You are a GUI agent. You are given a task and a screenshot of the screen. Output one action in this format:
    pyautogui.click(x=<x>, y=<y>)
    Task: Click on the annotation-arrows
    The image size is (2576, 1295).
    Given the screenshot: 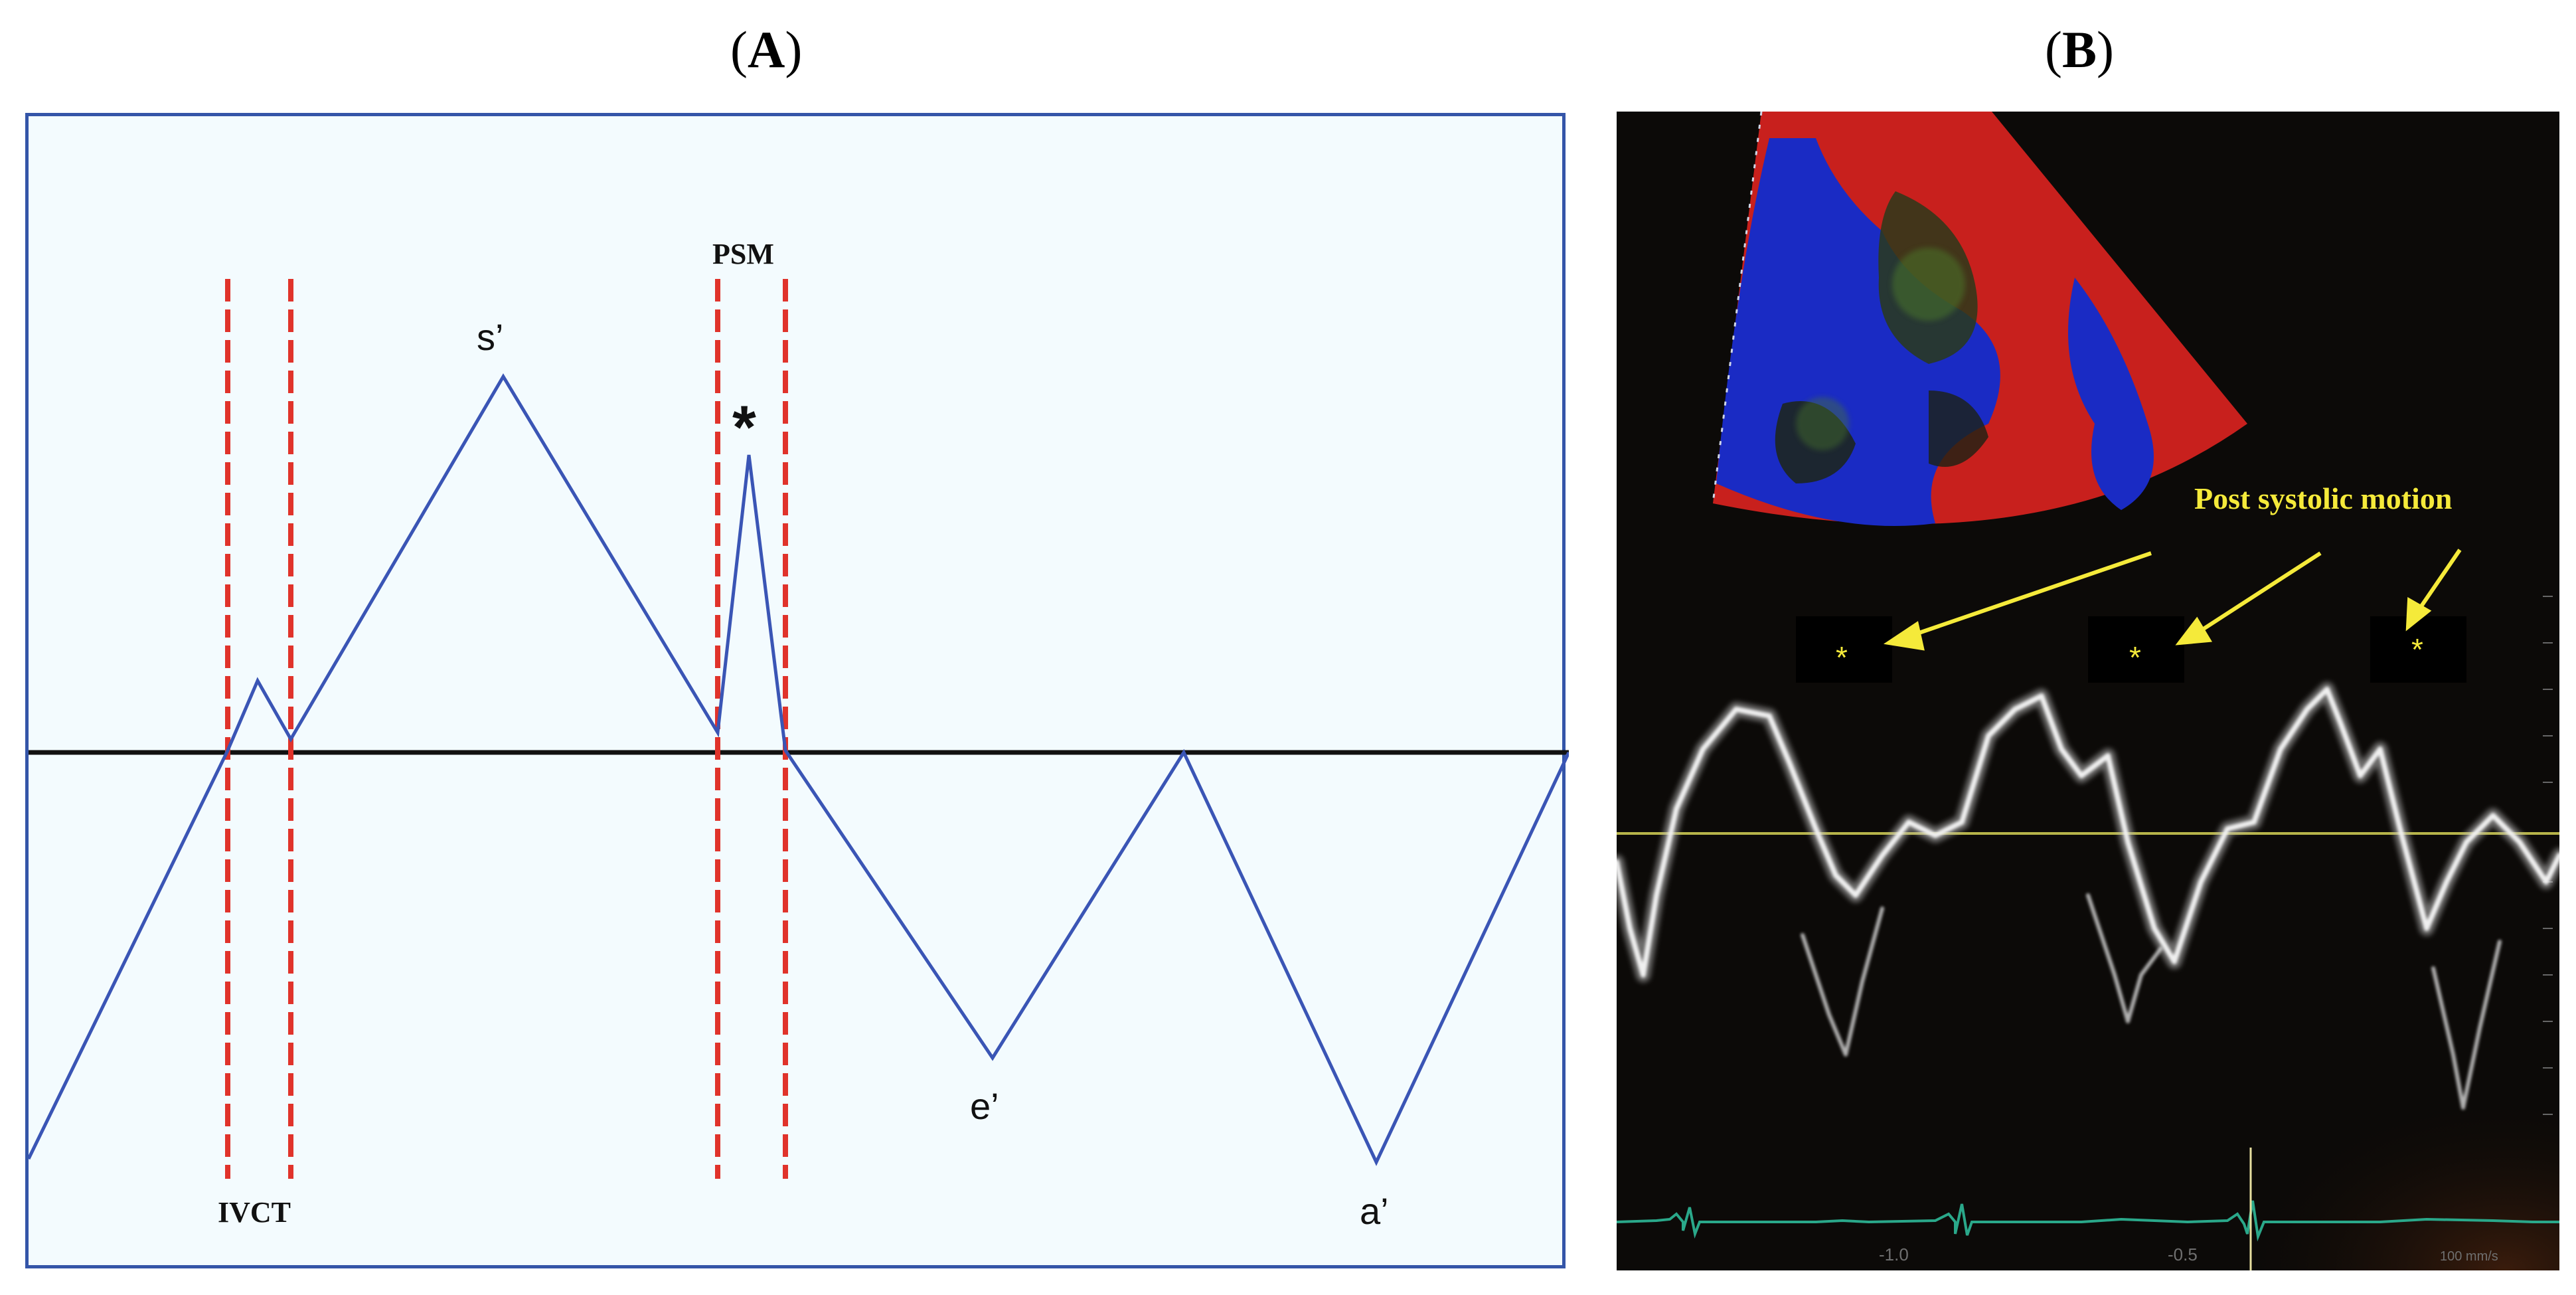 What is the action you would take?
    pyautogui.click(x=2172, y=600)
    